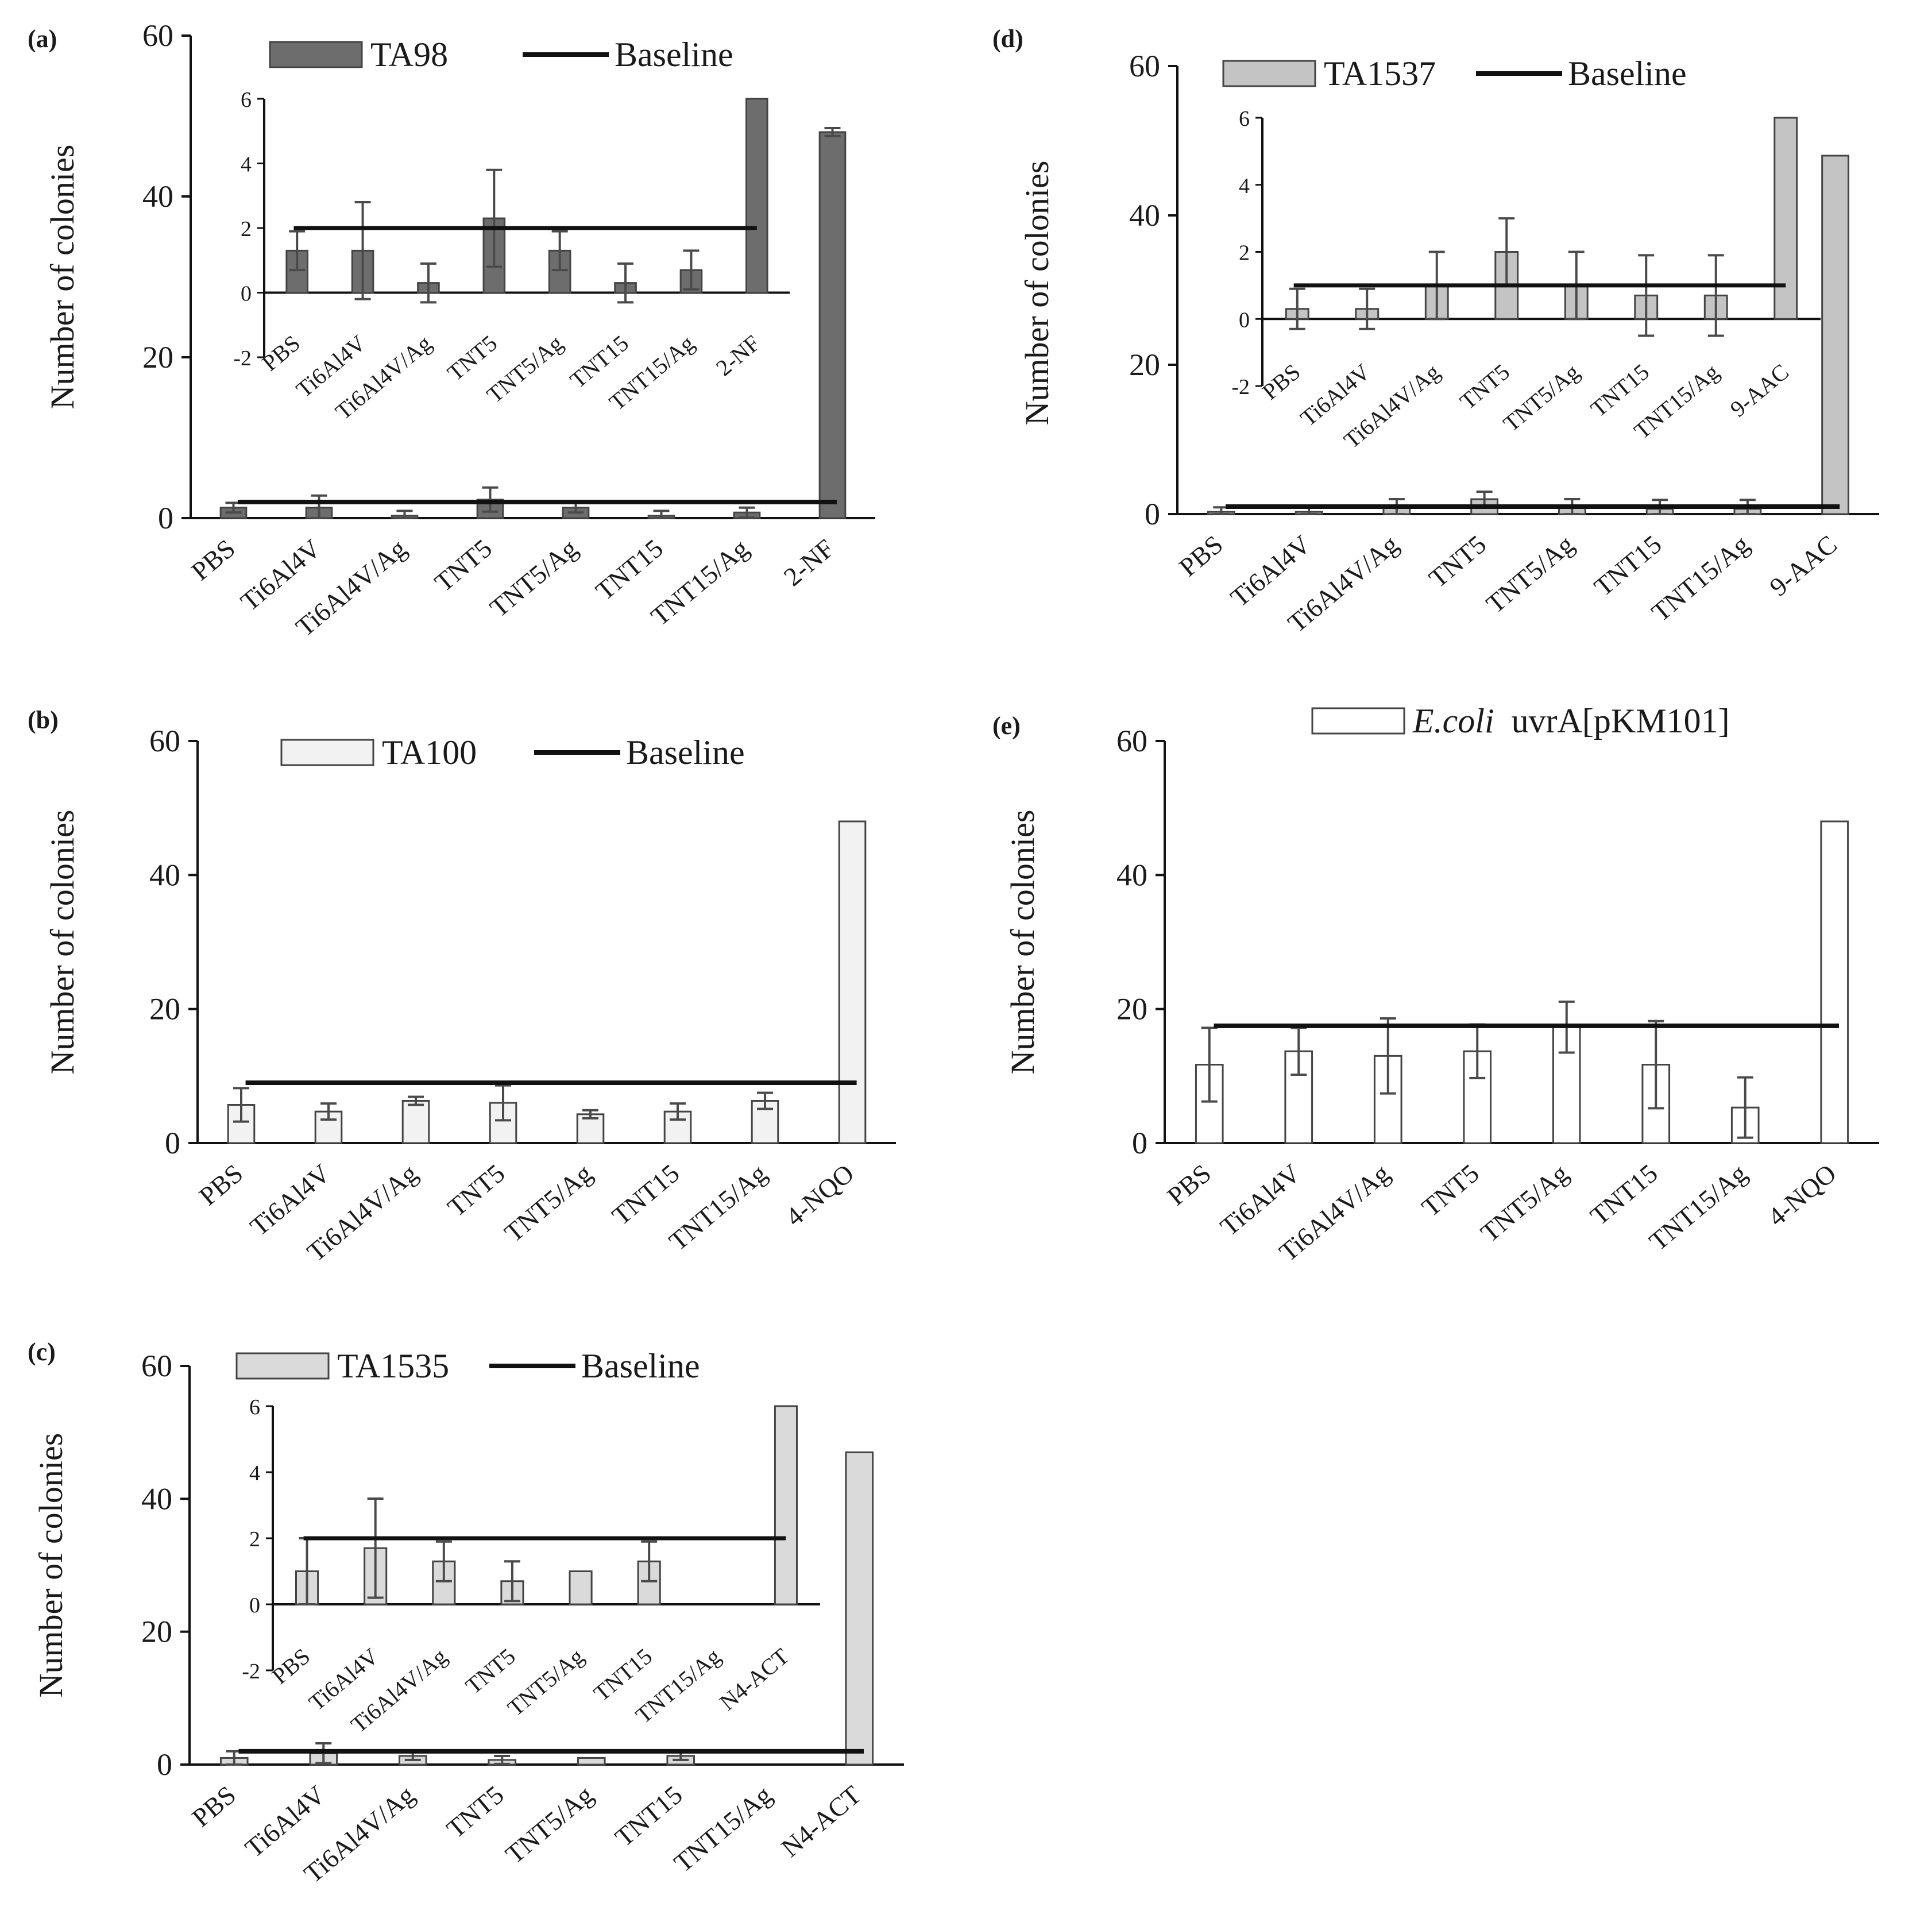 The width and height of the screenshot is (1932, 1930). I want to click on bar-4-NQO, so click(852, 982).